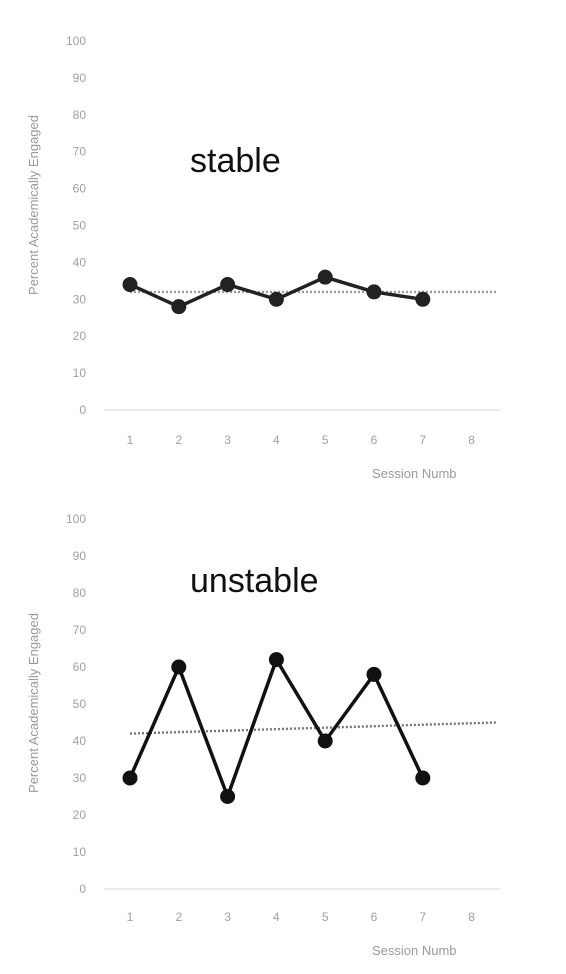  Describe the element at coordinates (254, 581) in the screenshot. I see `unstable-label: unstable` at that location.